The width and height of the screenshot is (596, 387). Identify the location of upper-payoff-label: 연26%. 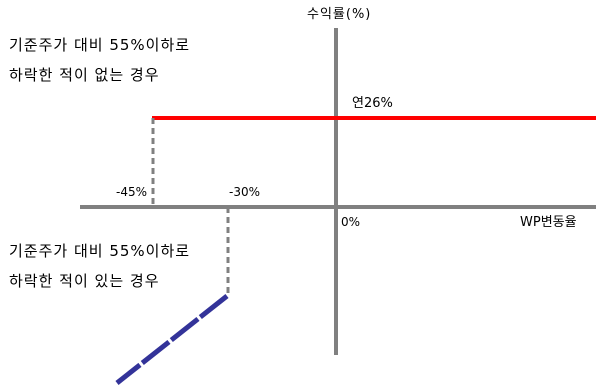
(372, 103).